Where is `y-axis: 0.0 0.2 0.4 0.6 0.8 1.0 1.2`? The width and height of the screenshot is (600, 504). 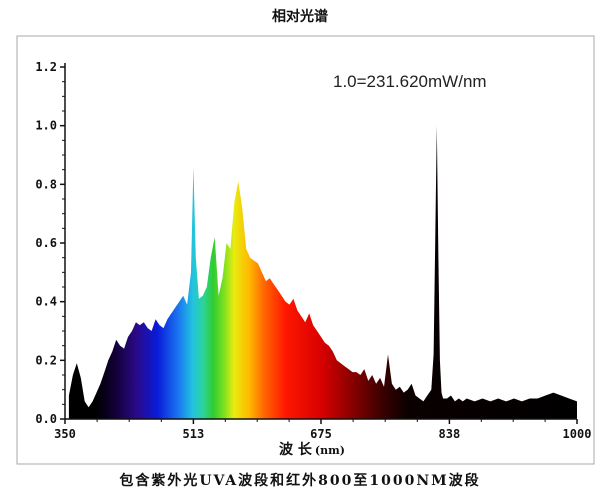
y-axis: 0.0 0.2 0.4 0.6 0.8 1.0 1.2 is located at coordinates (50, 243).